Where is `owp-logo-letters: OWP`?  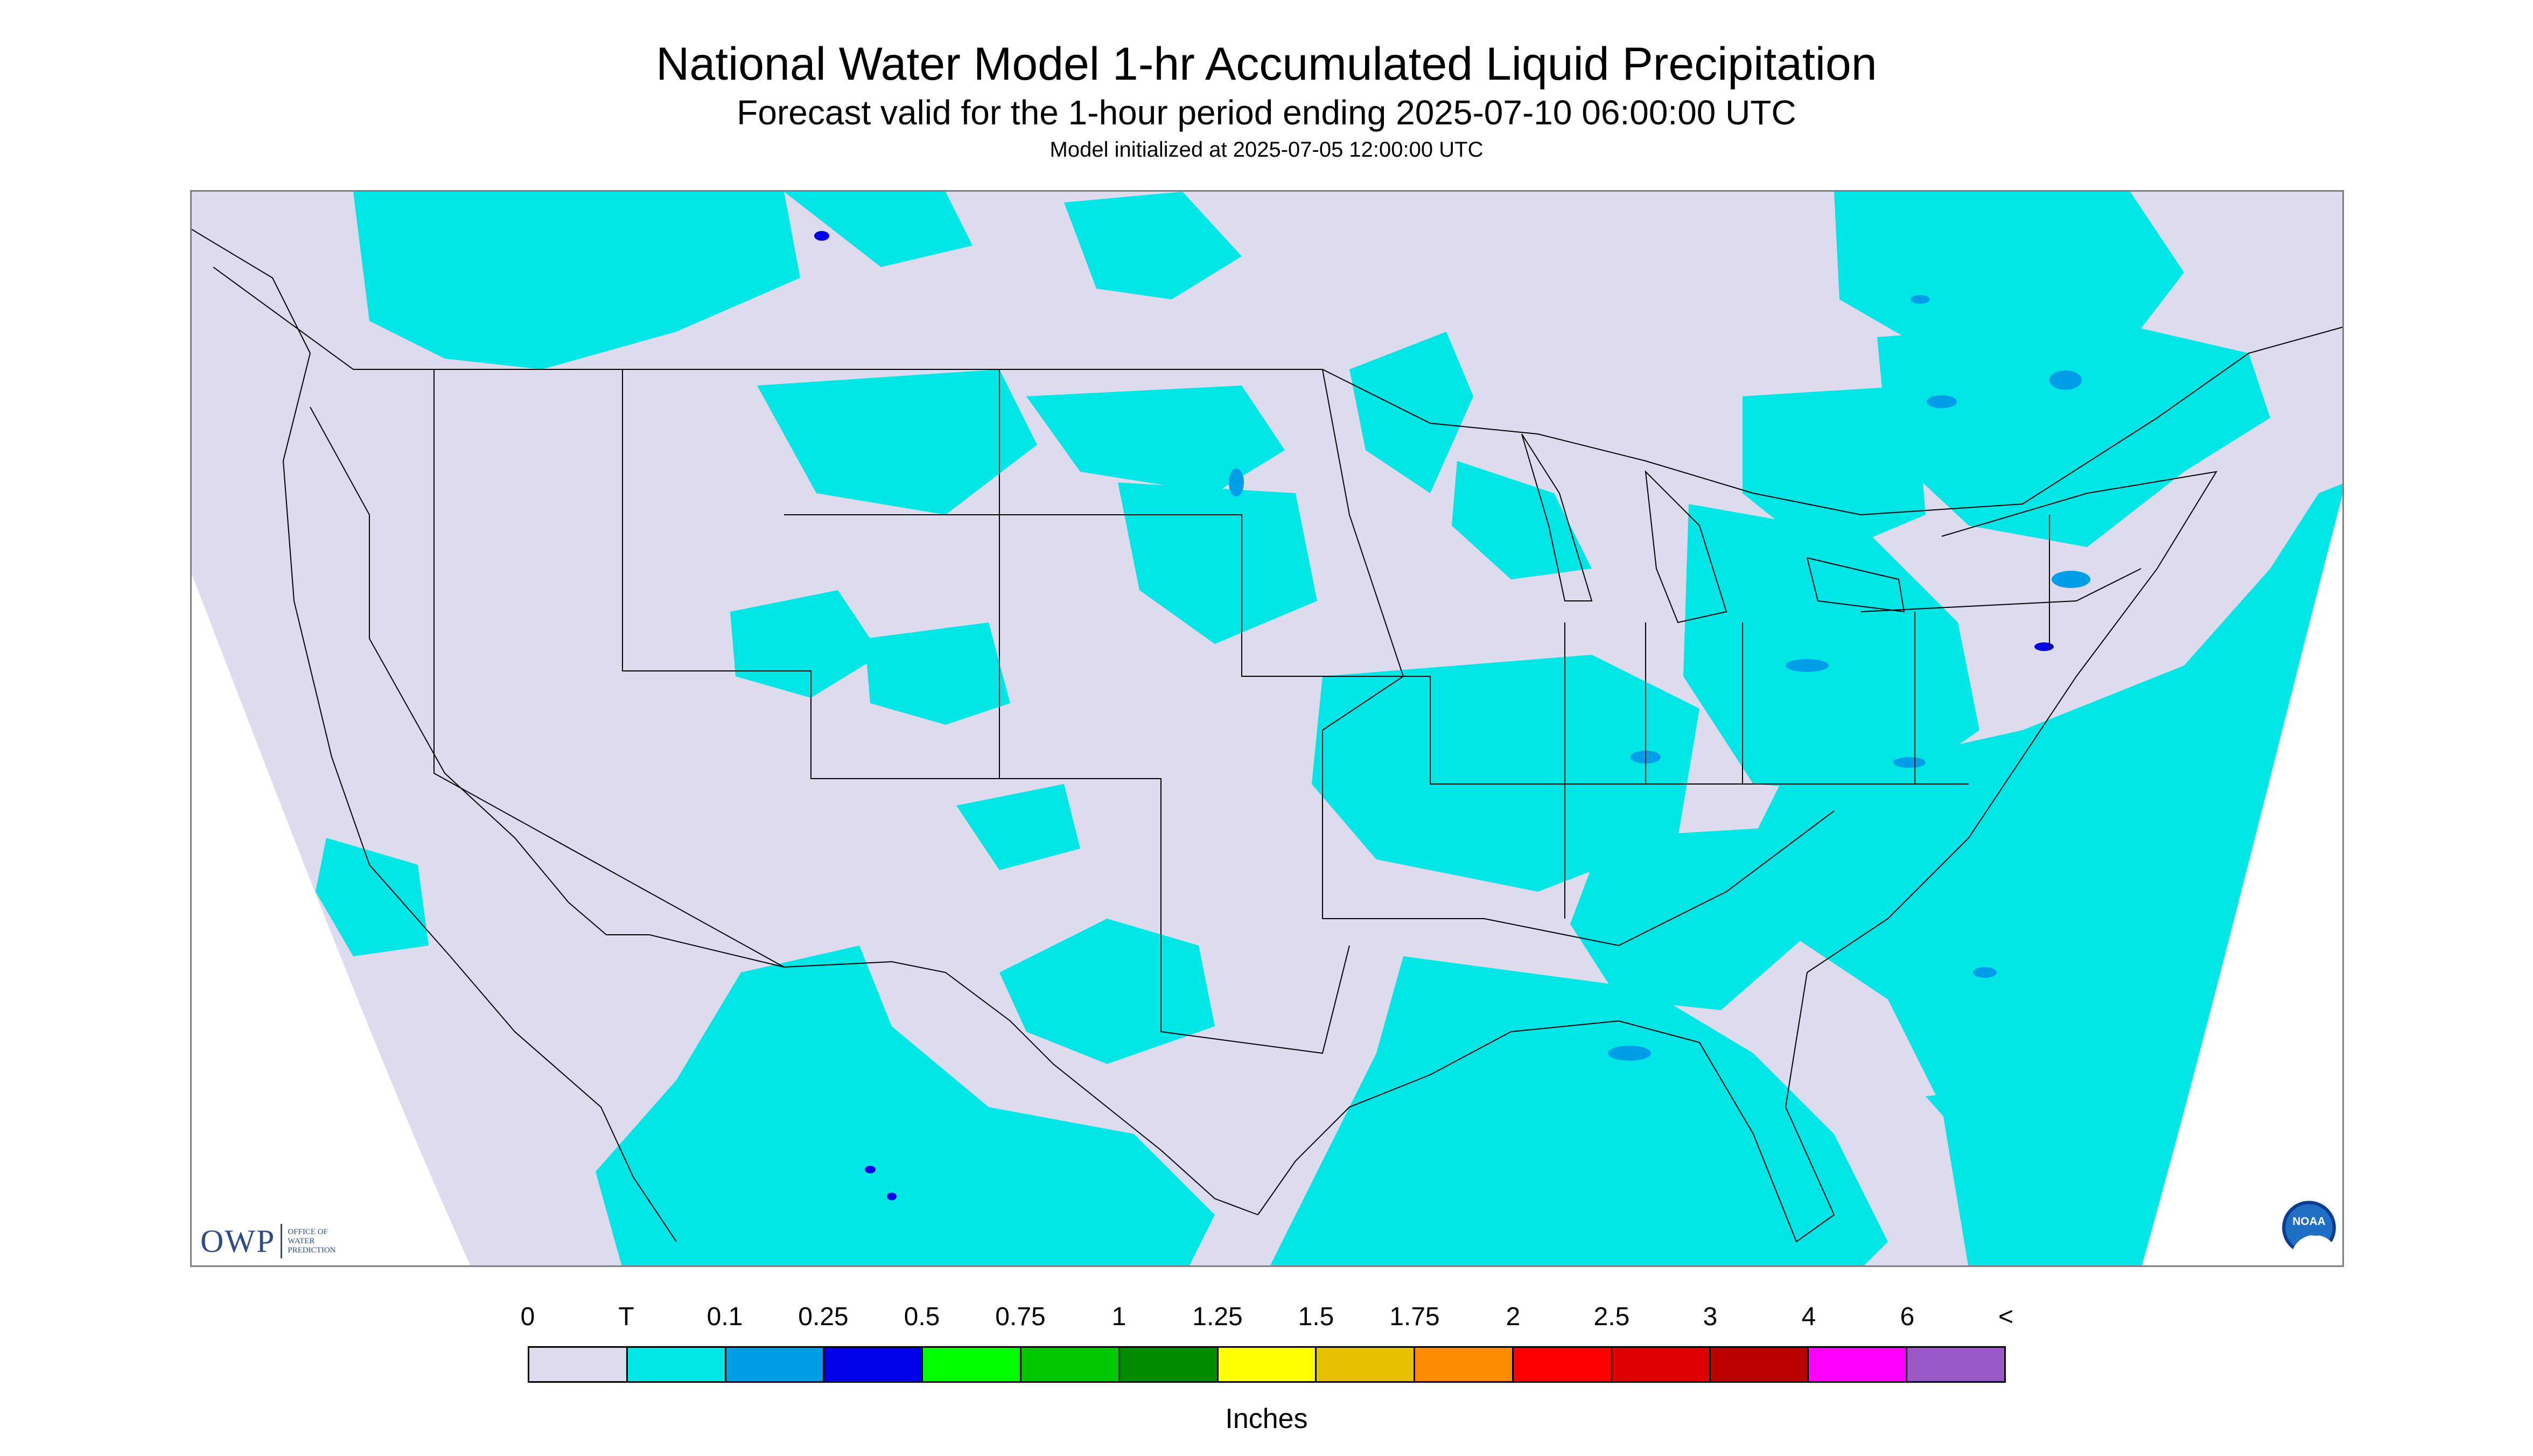 owp-logo-letters: OWP is located at coordinates (238, 1241).